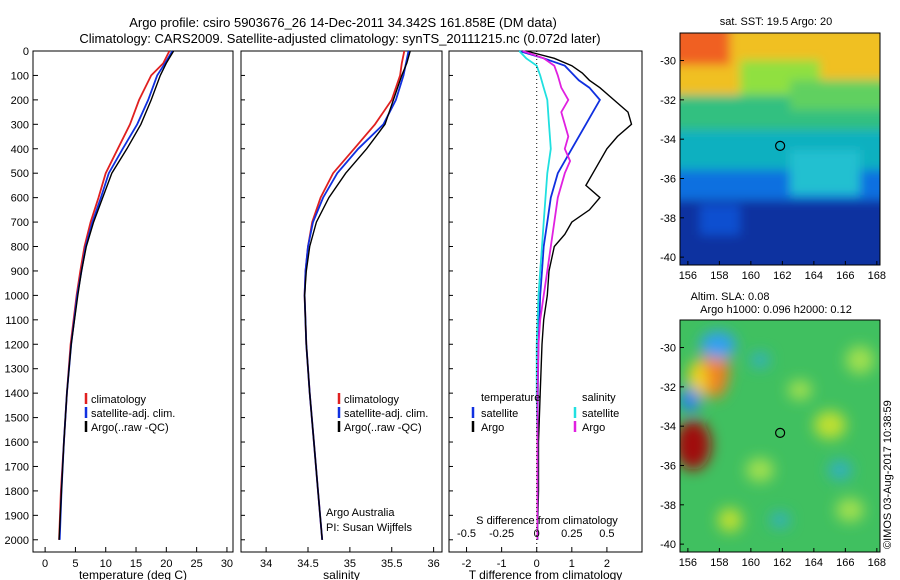  What do you see at coordinates (814, 563) in the screenshot?
I see `sla_map-xtick-label: 164` at bounding box center [814, 563].